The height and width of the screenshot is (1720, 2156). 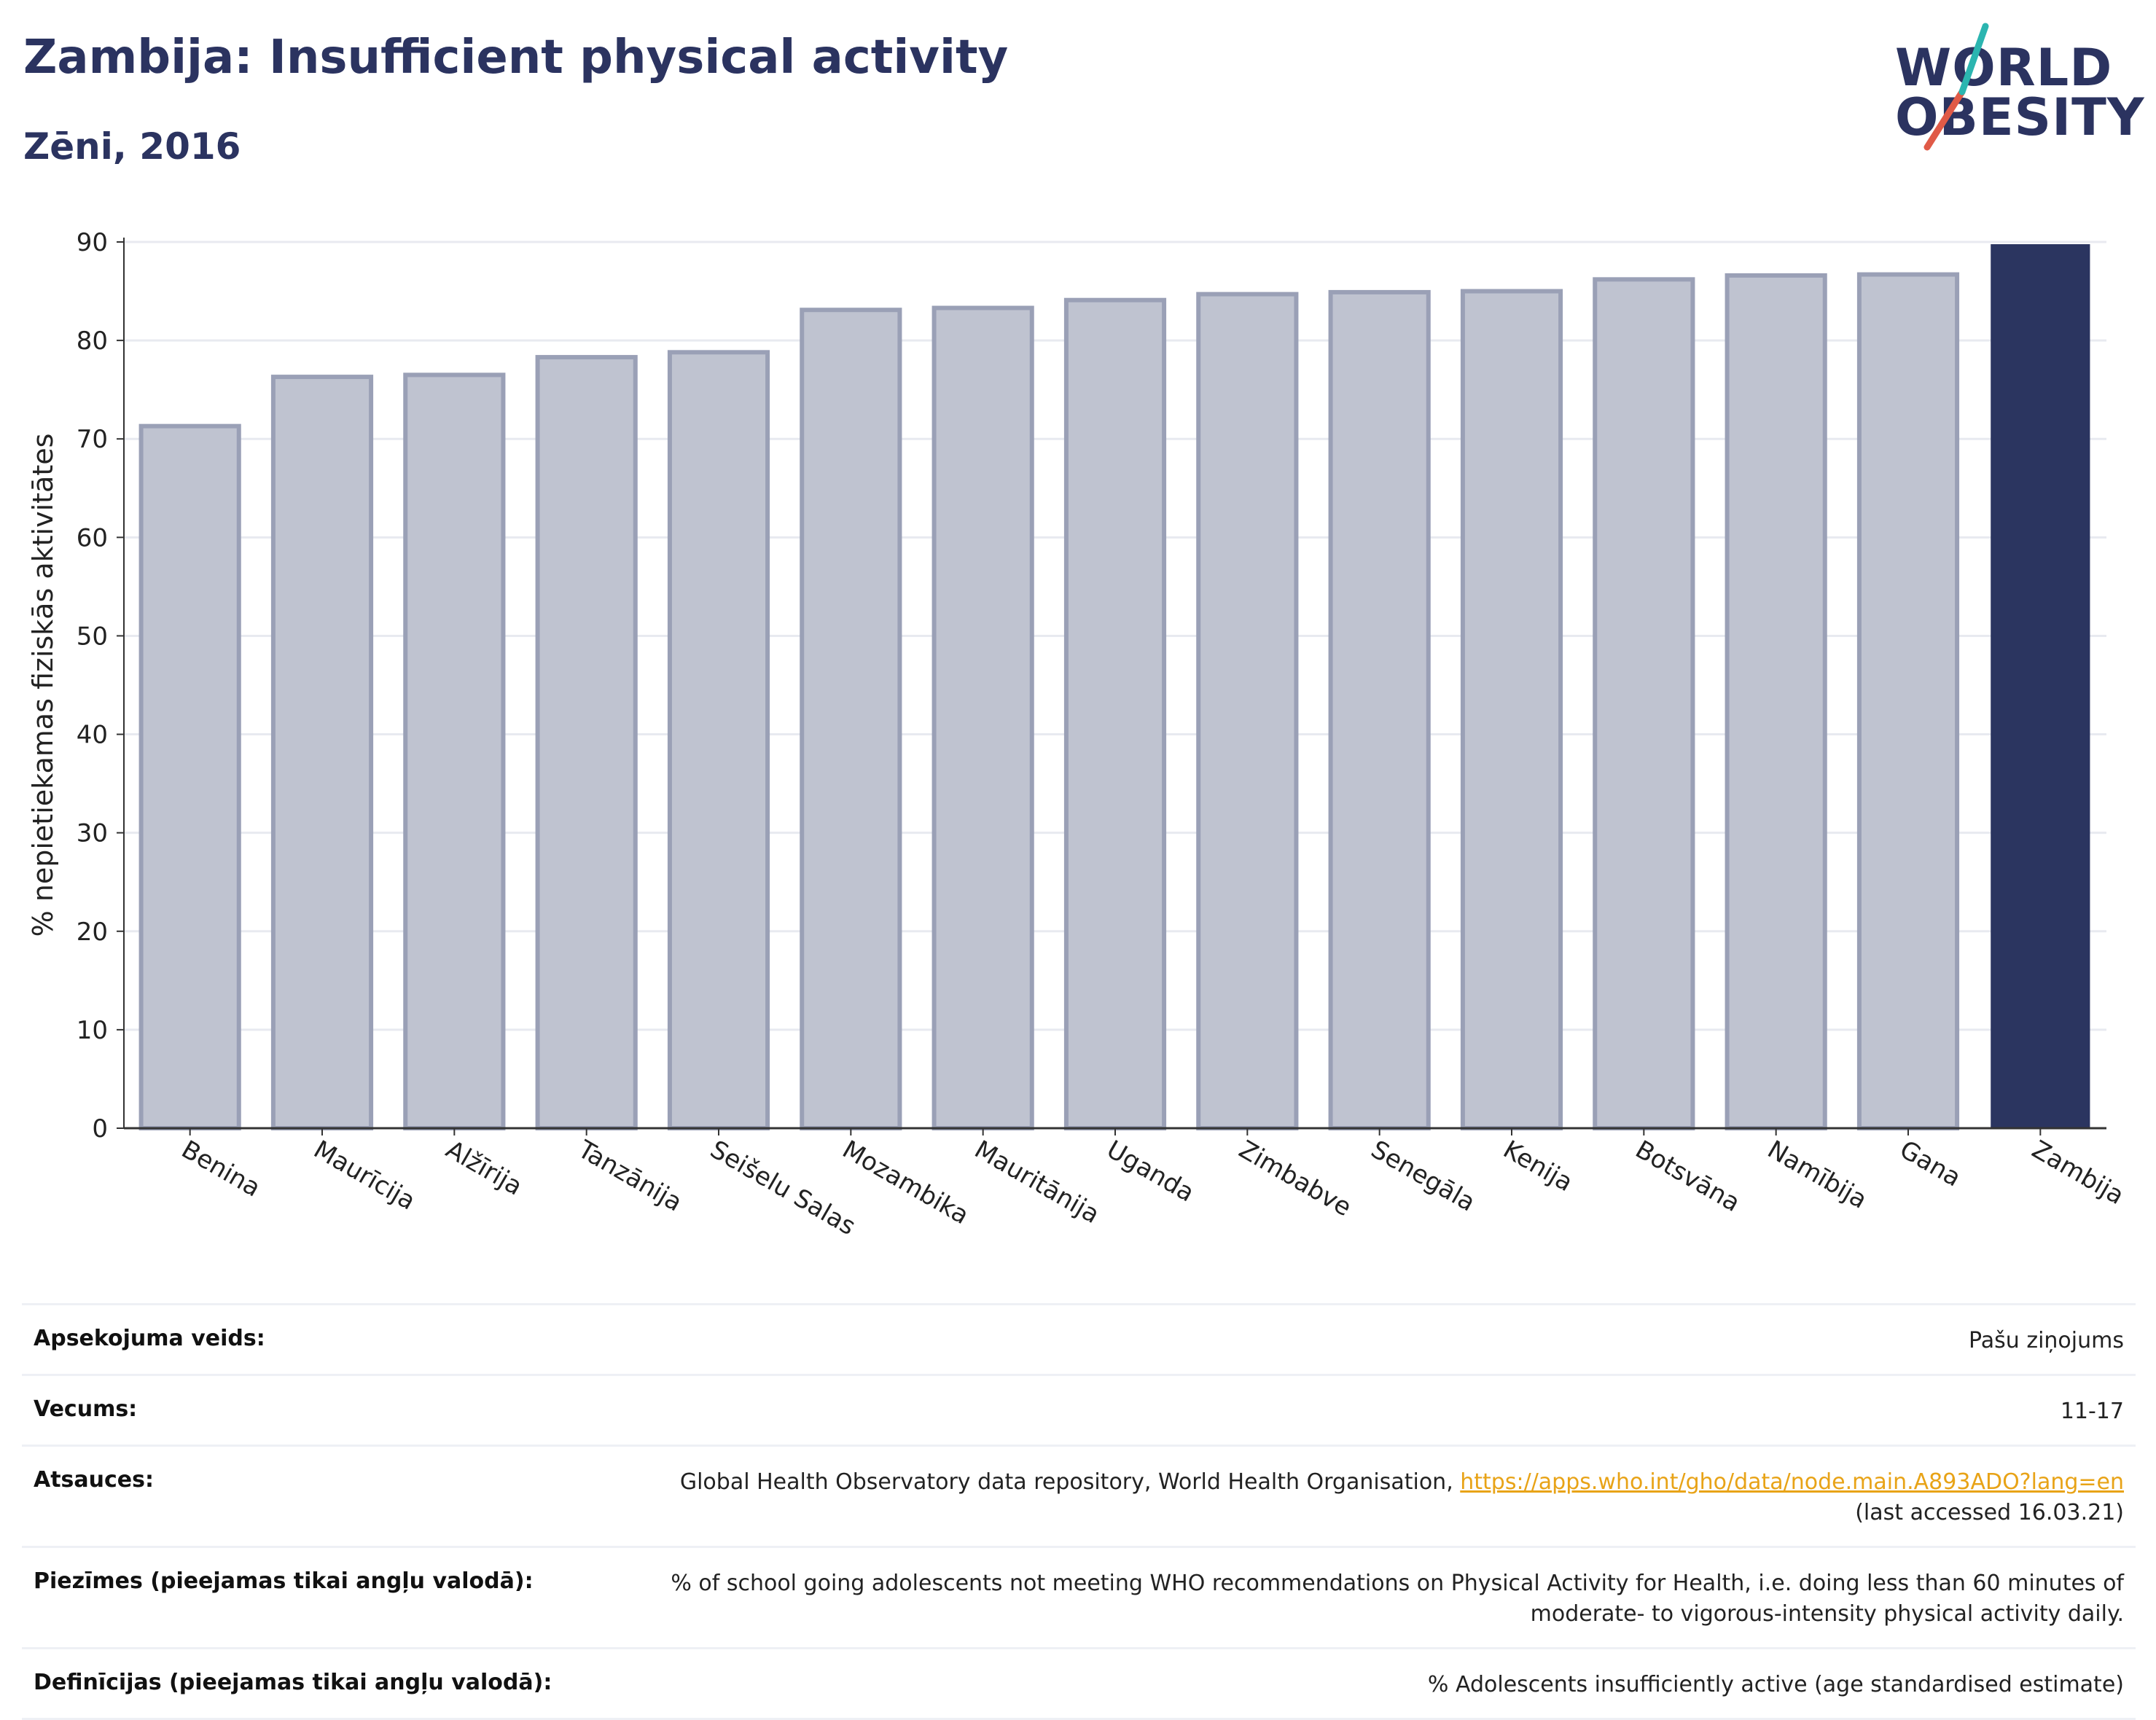 I want to click on x-tick-label: Alžīrija, so click(x=484, y=1168).